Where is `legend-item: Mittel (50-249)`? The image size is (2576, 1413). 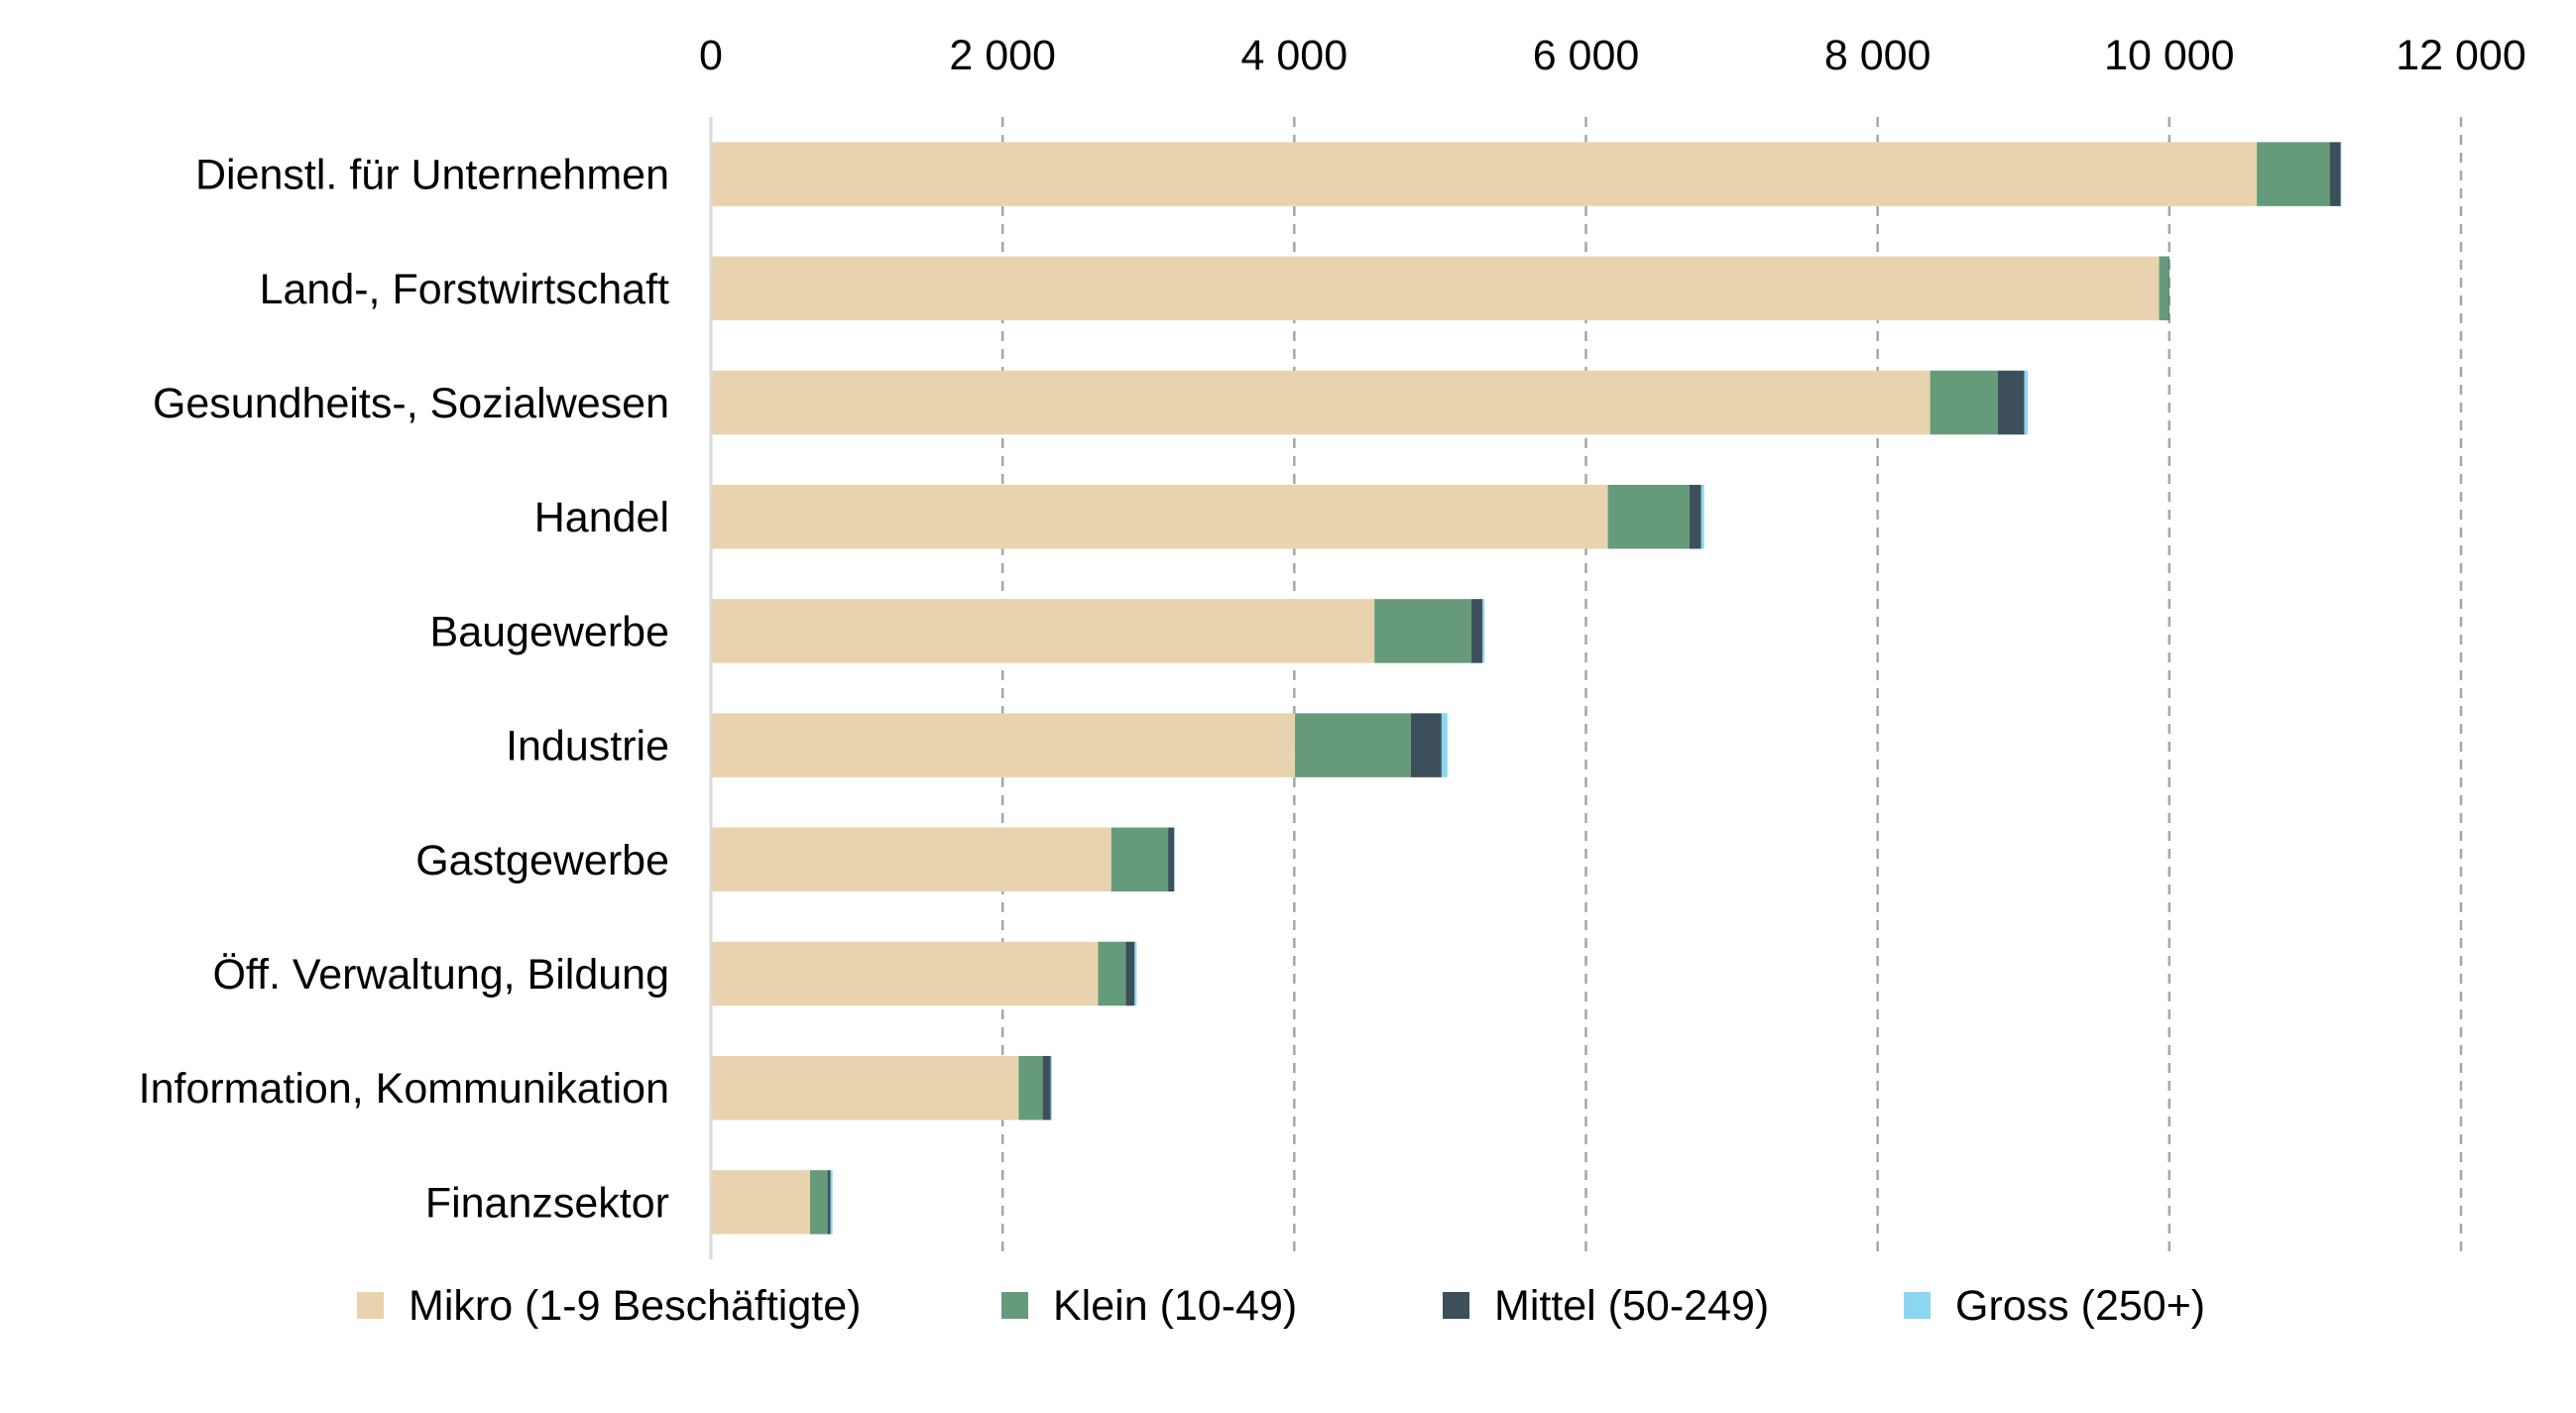
legend-item: Mittel (50-249) is located at coordinates (1606, 1306).